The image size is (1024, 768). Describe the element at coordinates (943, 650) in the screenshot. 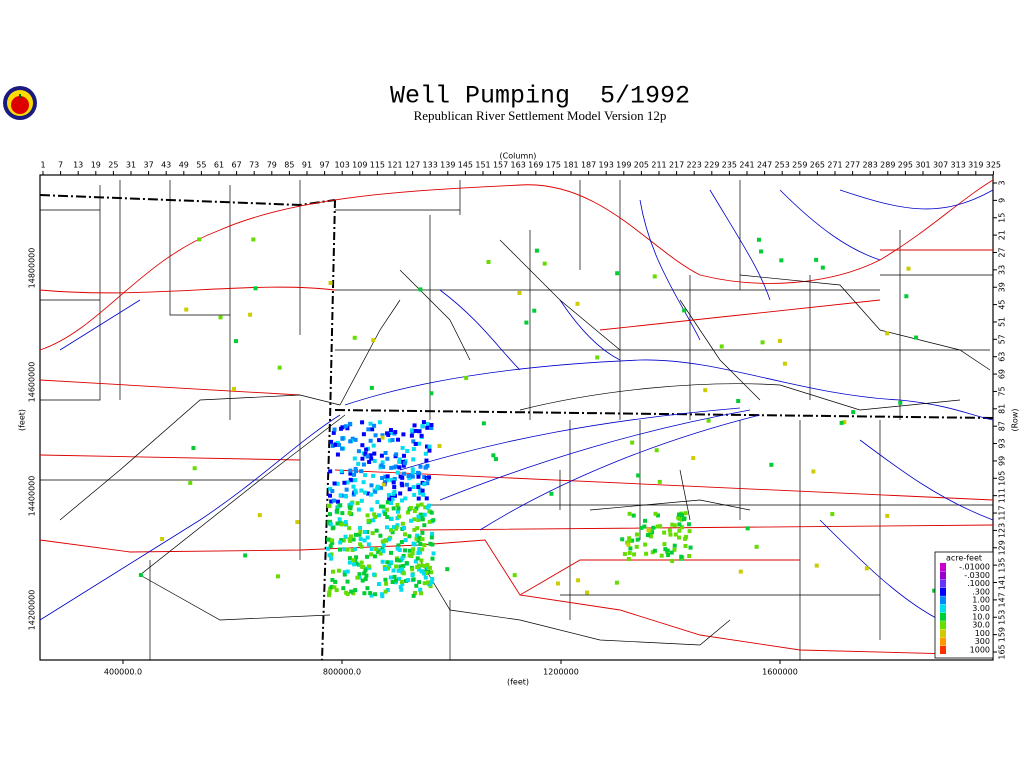

I see `legend-swatch` at that location.